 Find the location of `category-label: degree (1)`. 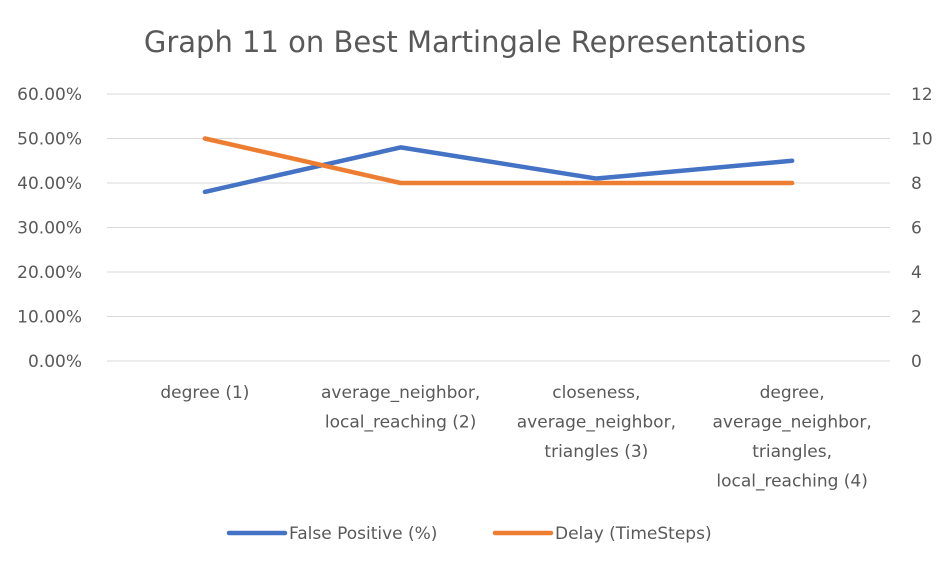

category-label: degree (1) is located at coordinates (204, 393).